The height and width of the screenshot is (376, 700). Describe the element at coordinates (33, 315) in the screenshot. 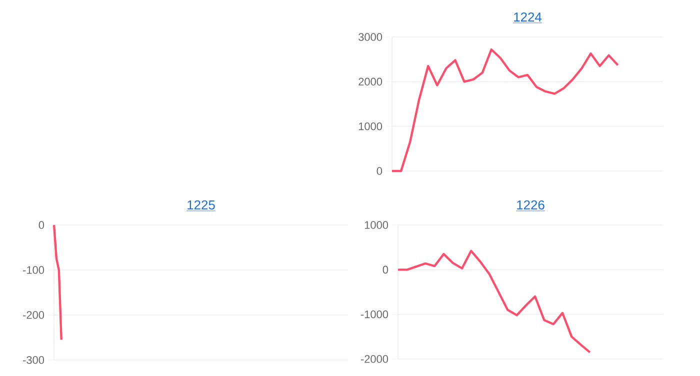

I see `y-tick-label: -200` at that location.